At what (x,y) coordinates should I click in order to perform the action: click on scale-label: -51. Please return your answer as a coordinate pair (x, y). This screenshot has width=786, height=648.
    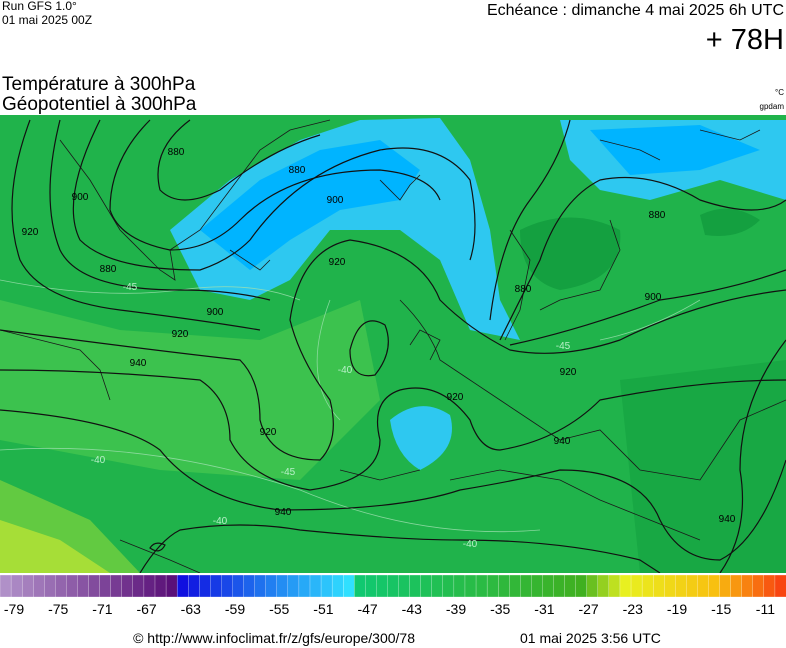
    Looking at the image, I should click on (323, 609).